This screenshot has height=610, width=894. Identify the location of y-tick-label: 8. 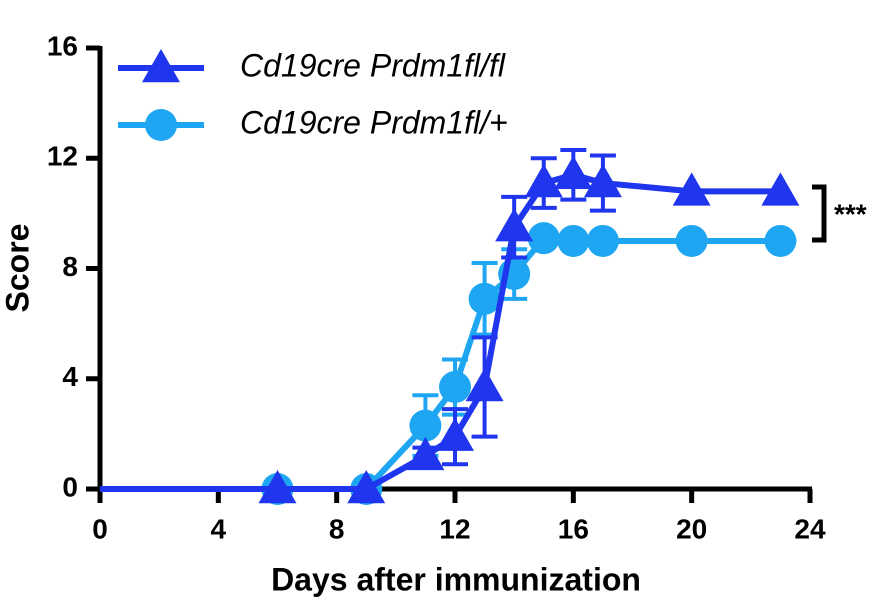
(70, 266).